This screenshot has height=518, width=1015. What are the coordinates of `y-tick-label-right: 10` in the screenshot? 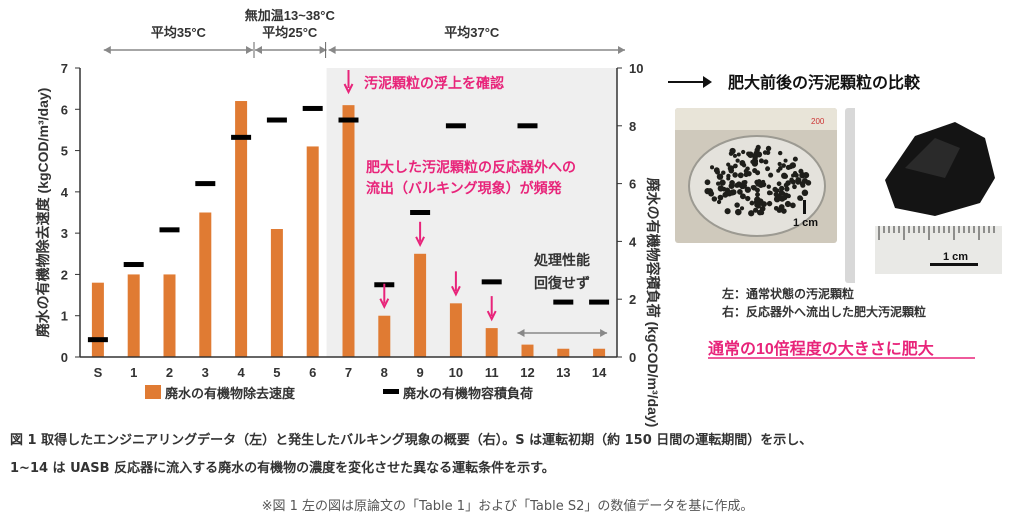 It's located at (636, 68).